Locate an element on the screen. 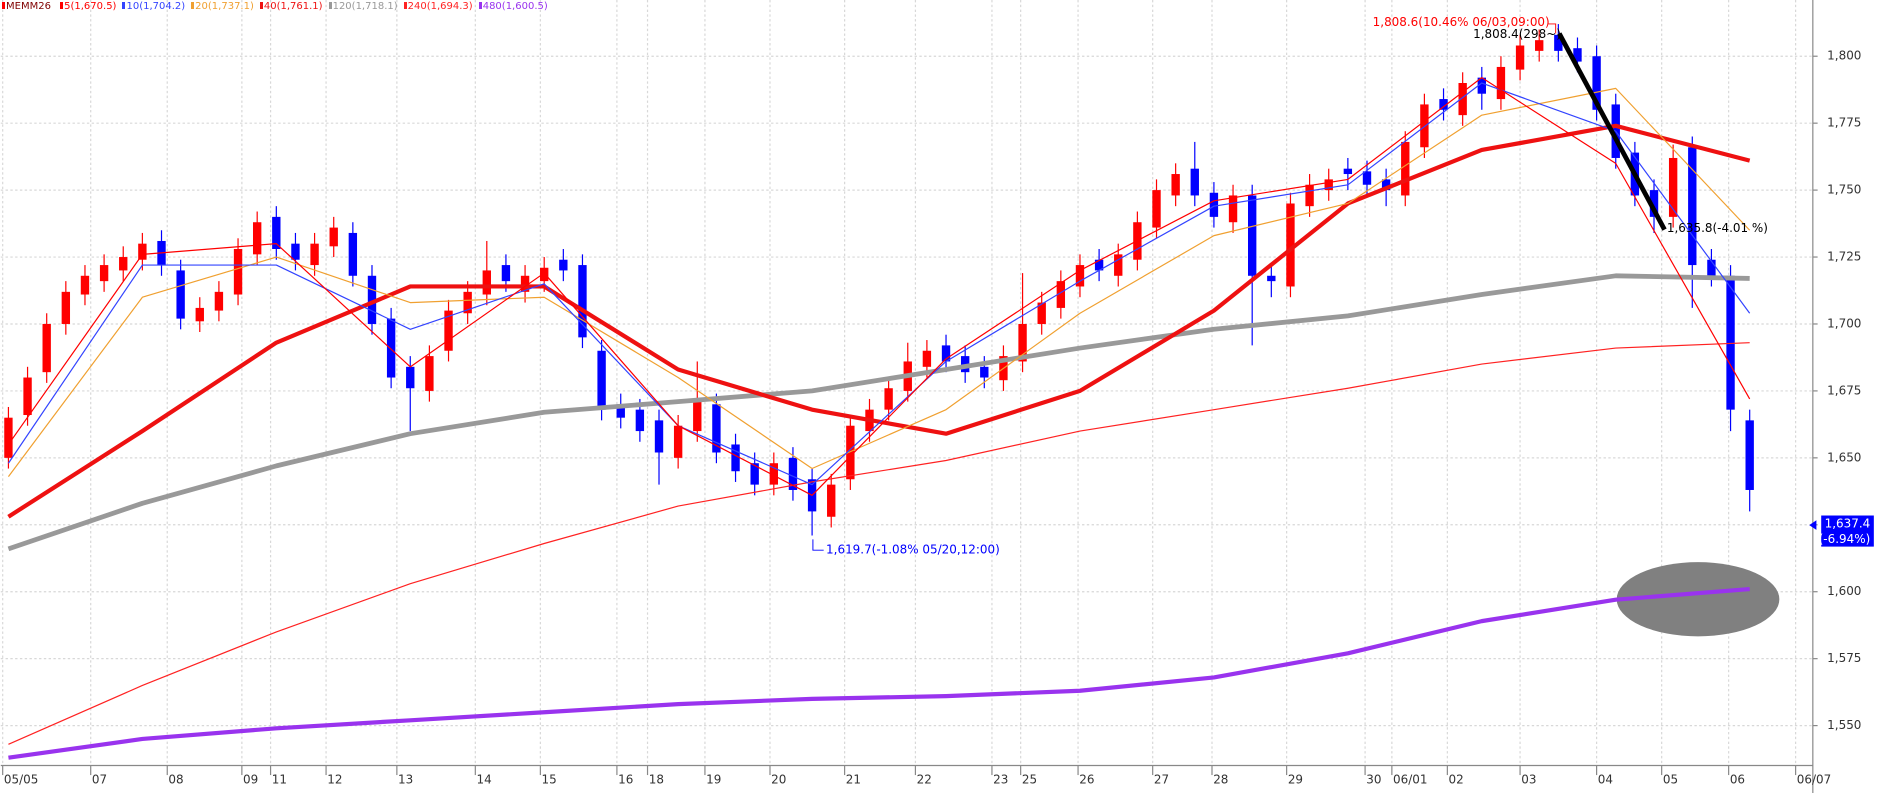  last-price: 1,637.4 is located at coordinates (1848, 523).